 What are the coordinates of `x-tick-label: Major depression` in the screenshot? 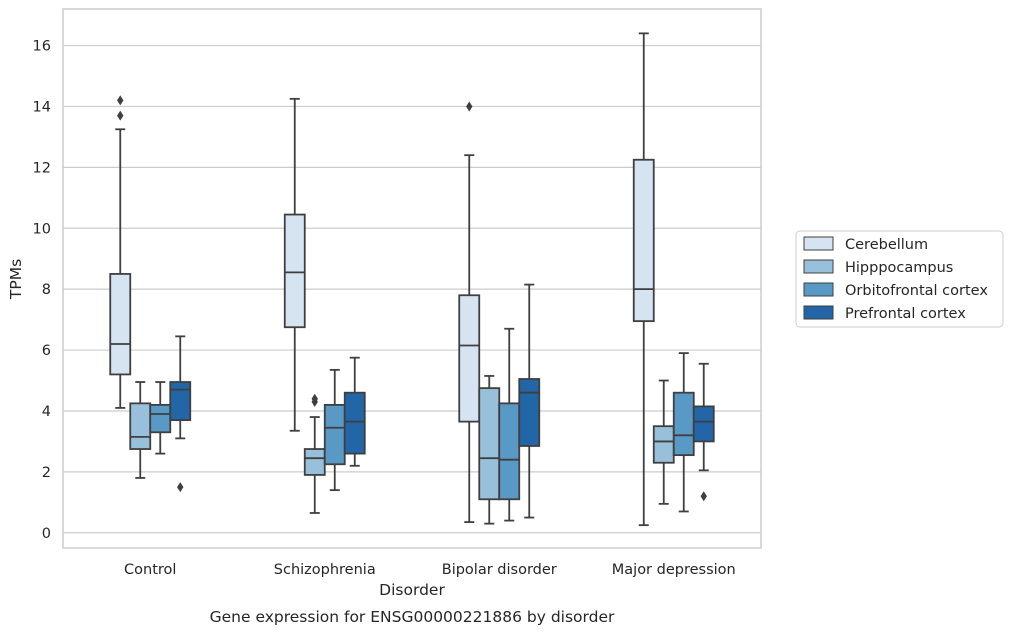 It's located at (674, 570).